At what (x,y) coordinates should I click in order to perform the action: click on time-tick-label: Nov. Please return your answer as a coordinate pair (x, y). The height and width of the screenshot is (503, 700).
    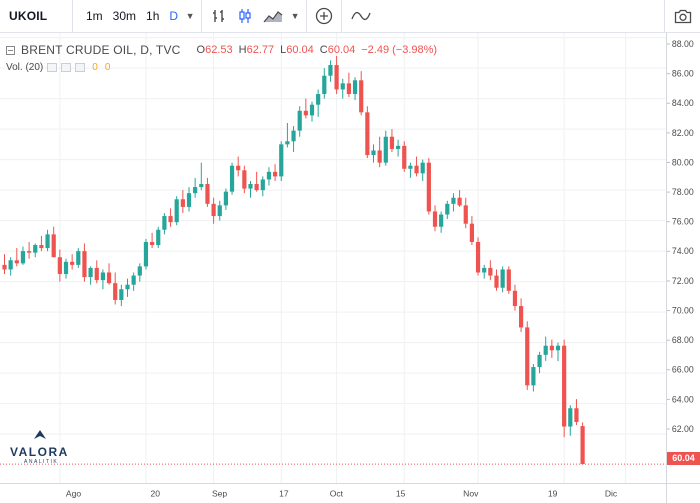
    Looking at the image, I should click on (471, 493).